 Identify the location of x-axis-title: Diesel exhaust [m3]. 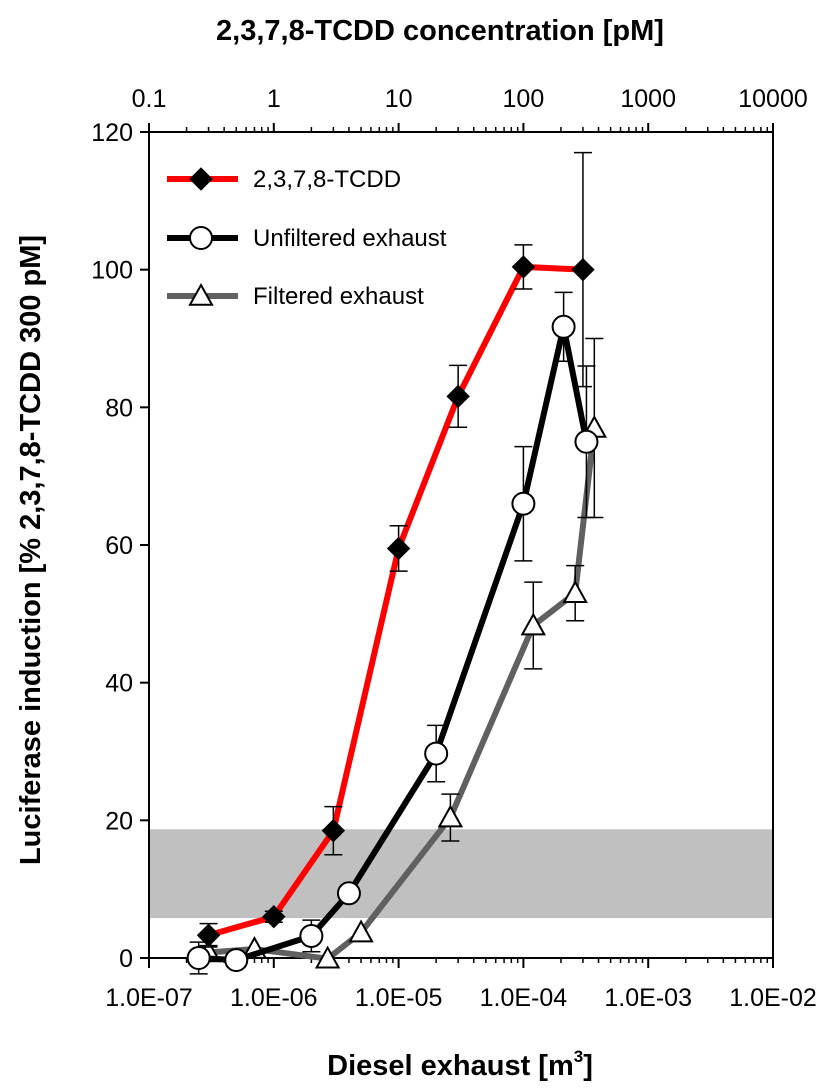
(460, 1064).